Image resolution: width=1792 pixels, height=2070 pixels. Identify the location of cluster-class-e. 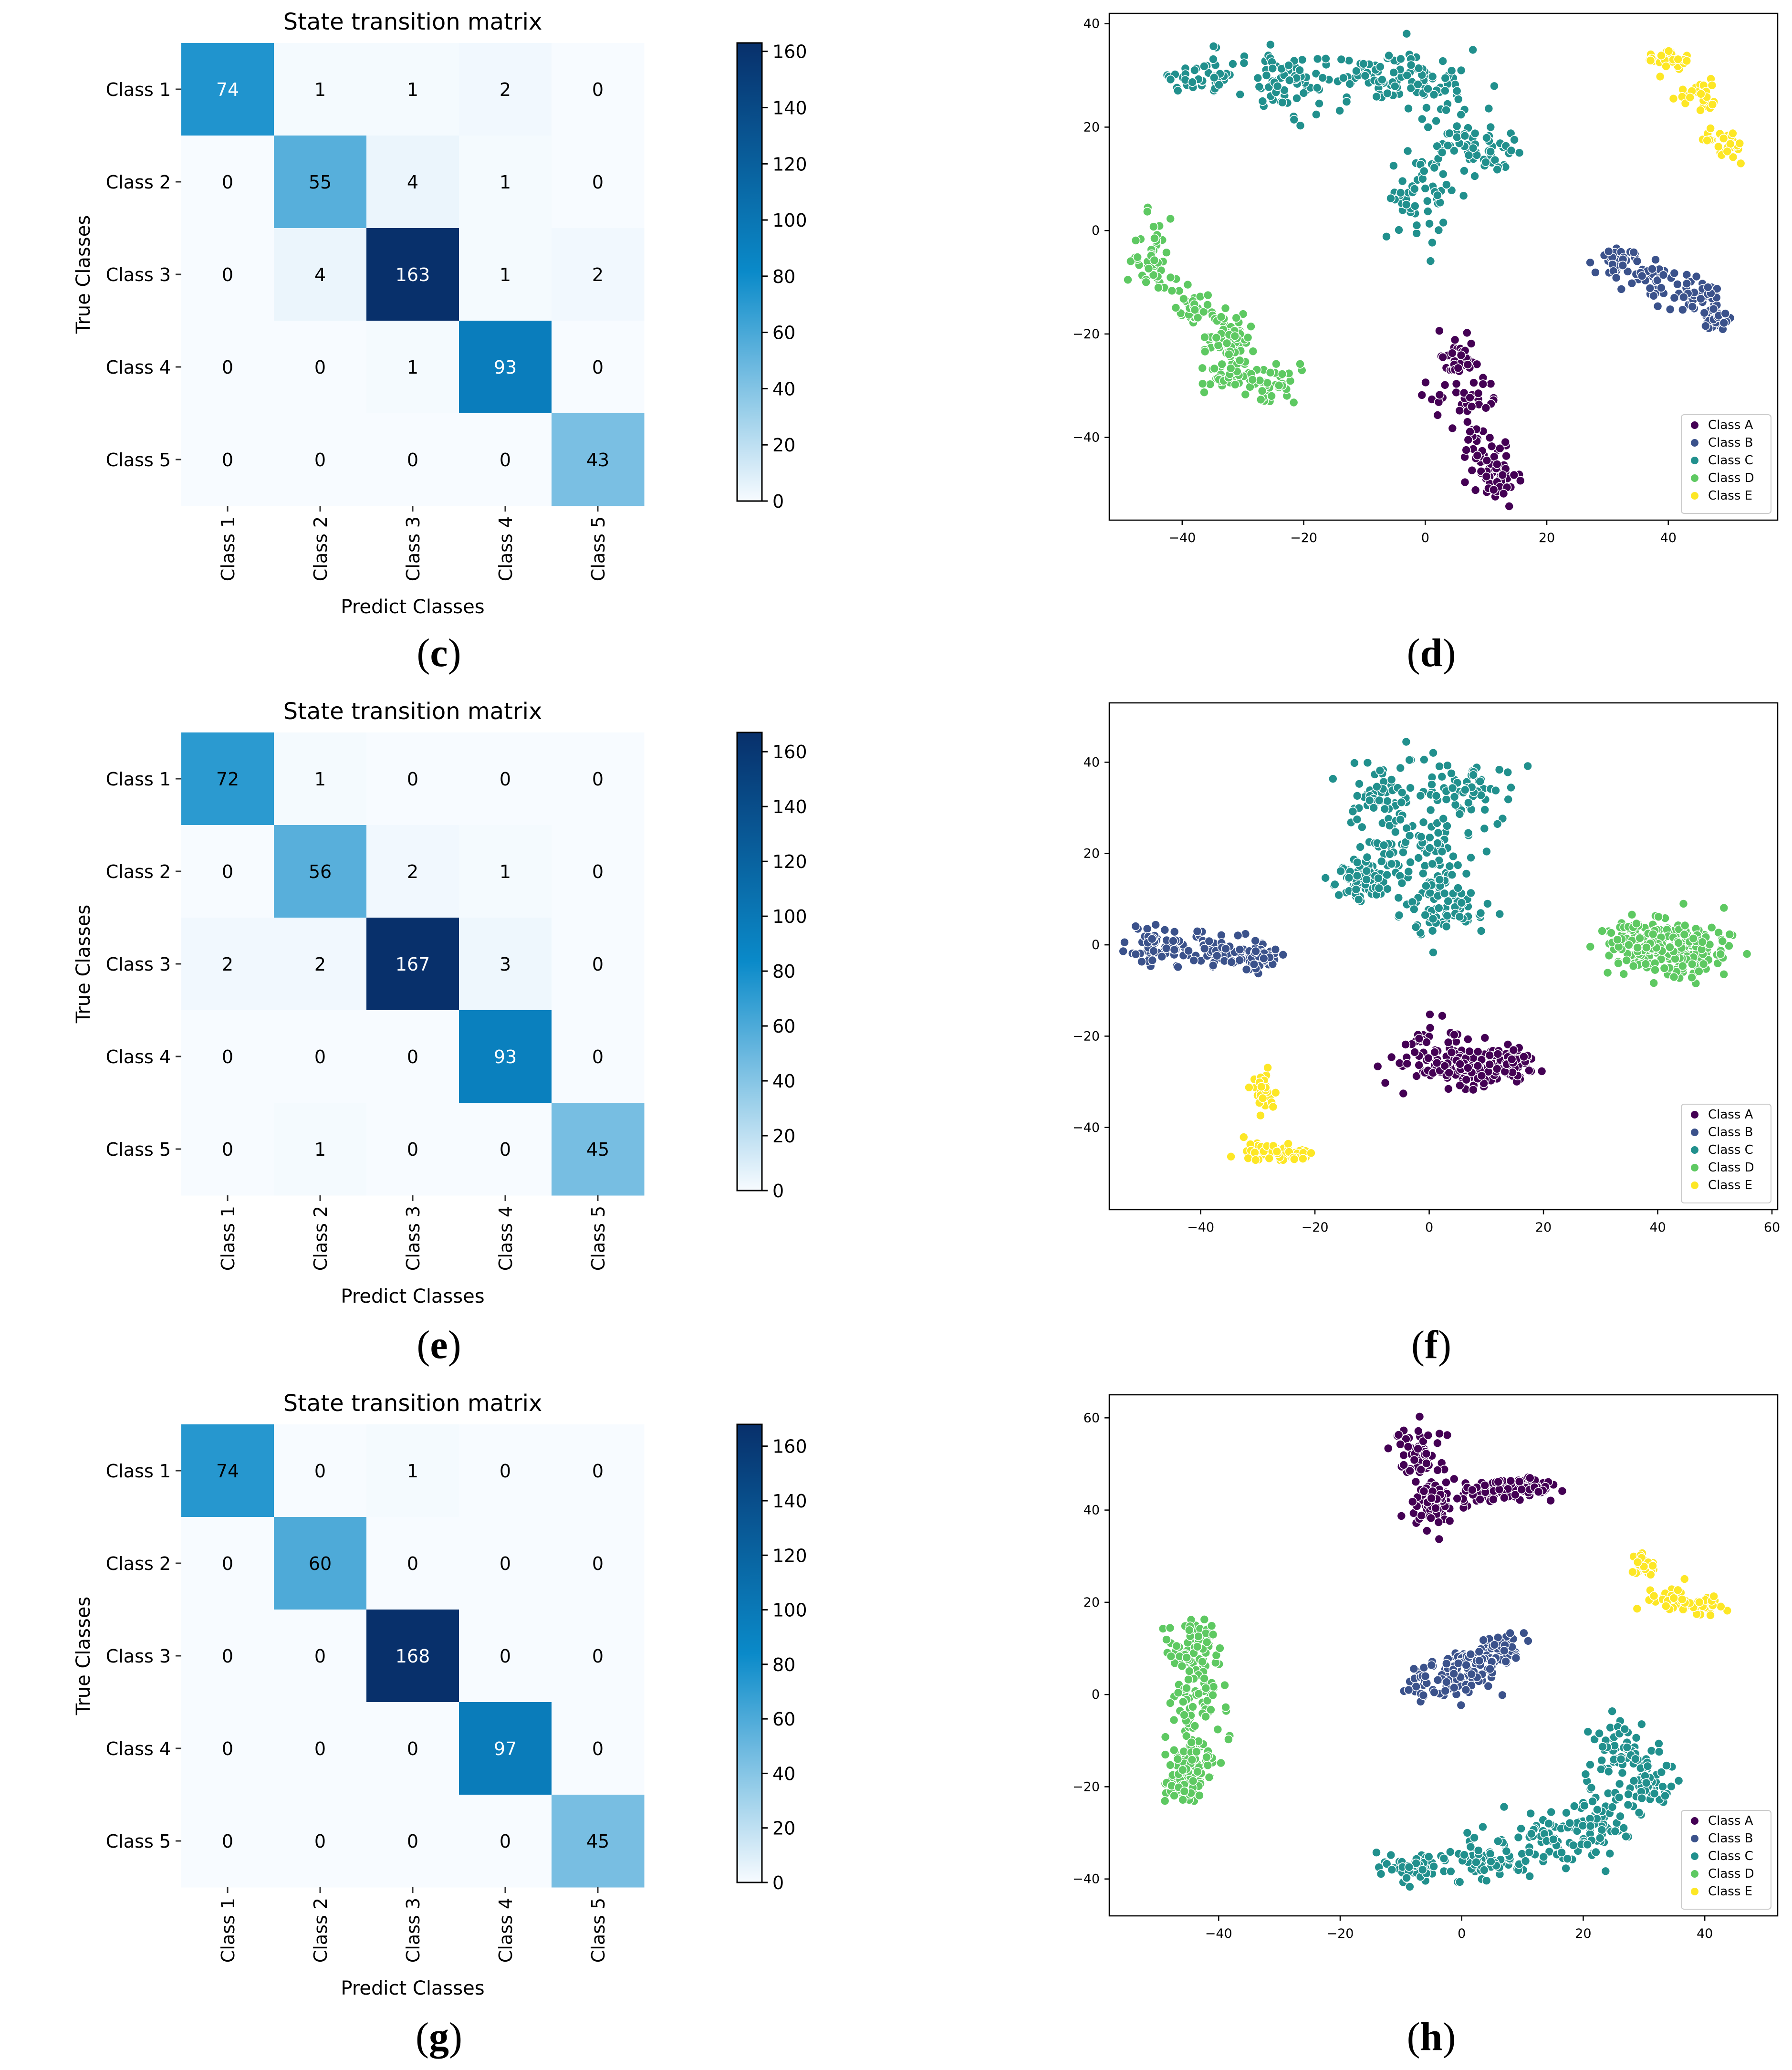
(1695, 107).